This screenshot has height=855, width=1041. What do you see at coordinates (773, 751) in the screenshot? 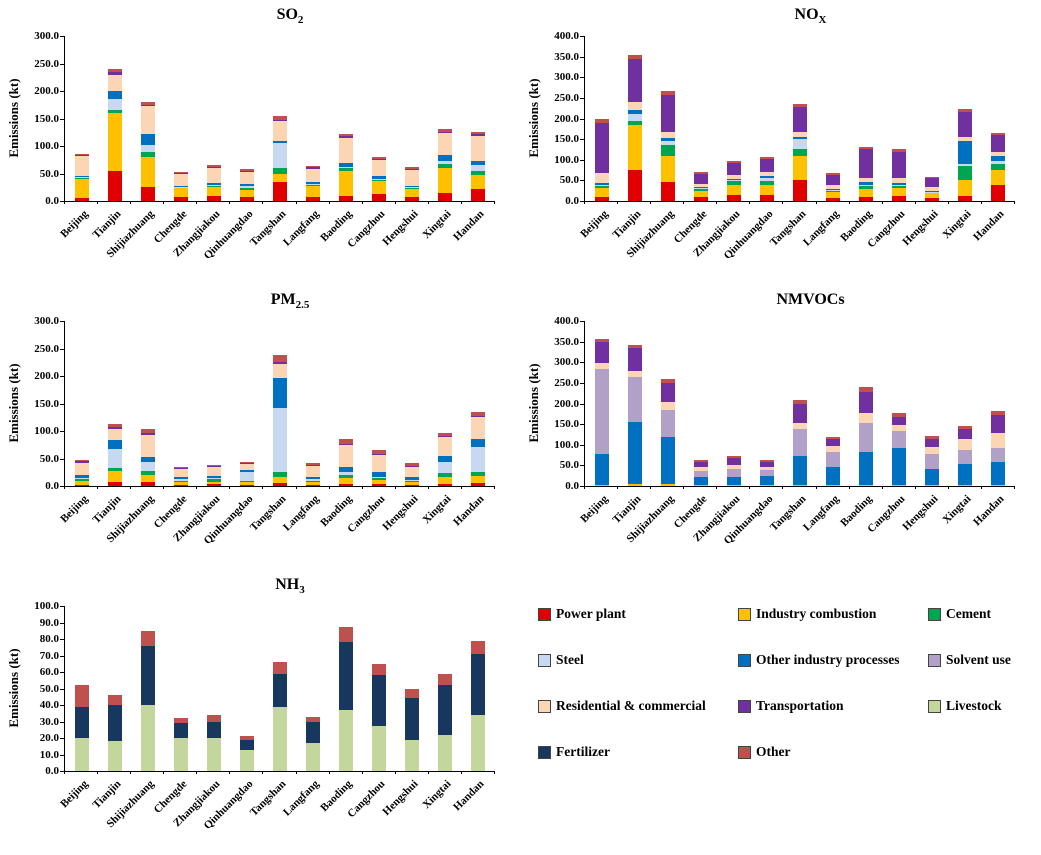
I see `legend-label: Other` at bounding box center [773, 751].